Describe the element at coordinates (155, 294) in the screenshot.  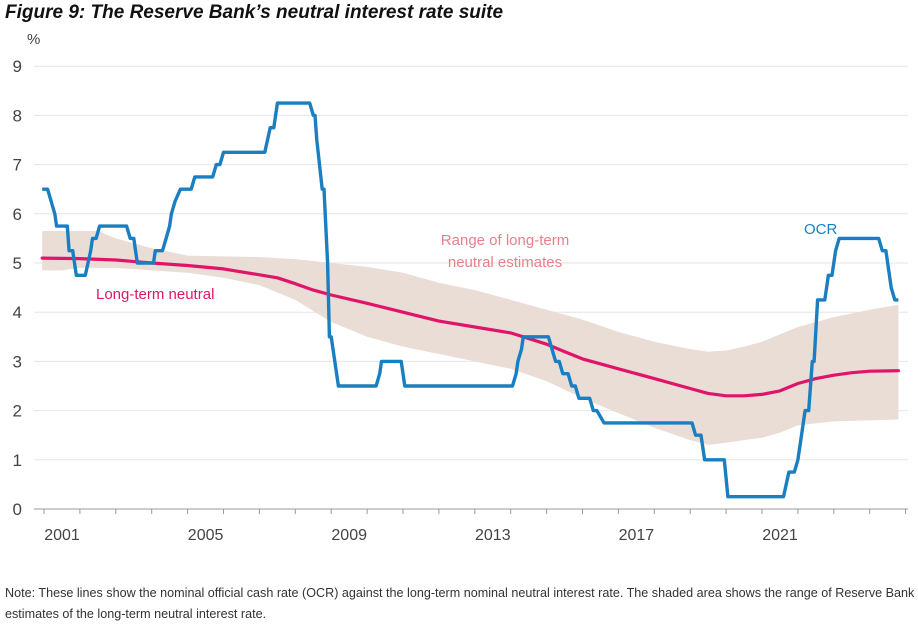
I see `neutral-label: Long-term neutral` at that location.